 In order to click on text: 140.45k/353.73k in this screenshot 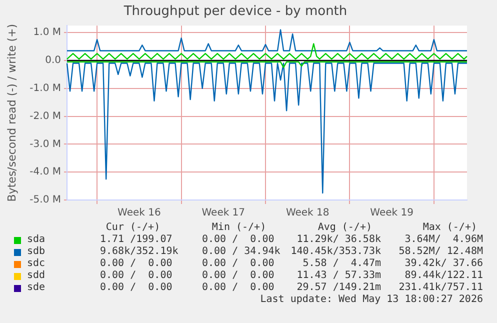, I will do `click(335, 252)`.